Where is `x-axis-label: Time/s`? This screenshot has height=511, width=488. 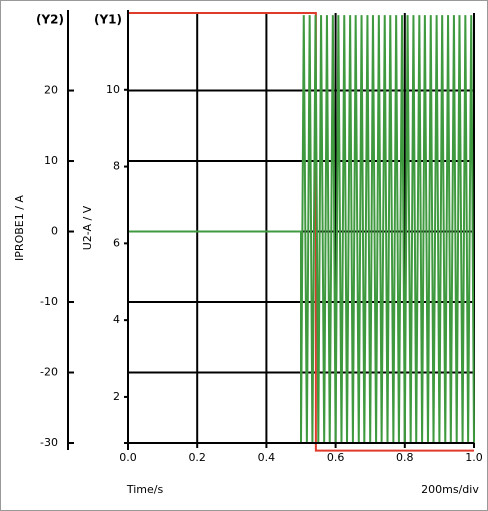 x-axis-label: Time/s is located at coordinates (145, 489).